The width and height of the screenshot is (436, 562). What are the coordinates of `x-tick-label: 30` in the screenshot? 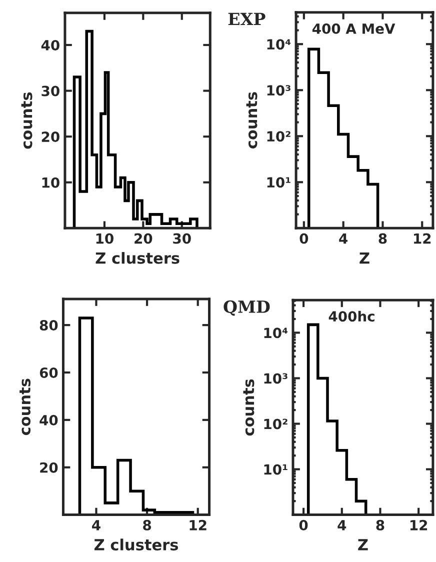 It's located at (182, 238).